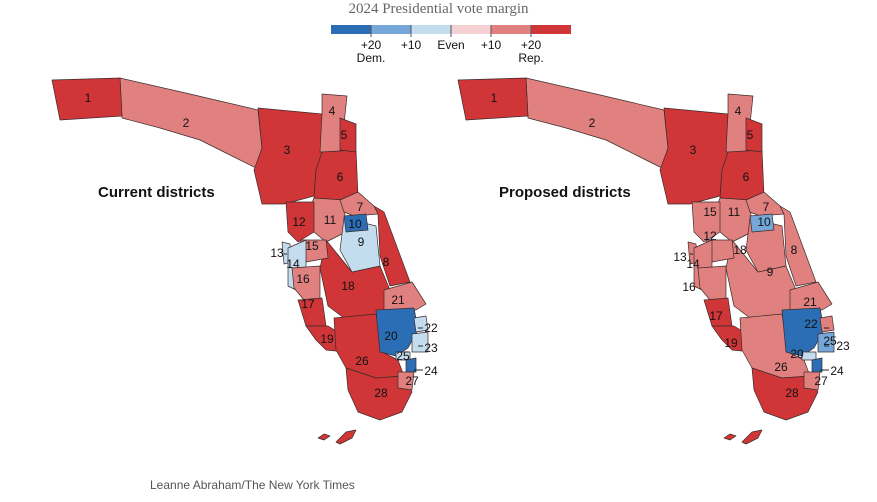 The width and height of the screenshot is (877, 502). Describe the element at coordinates (693, 264) in the screenshot. I see `proposed-district-label-14: 14` at that location.